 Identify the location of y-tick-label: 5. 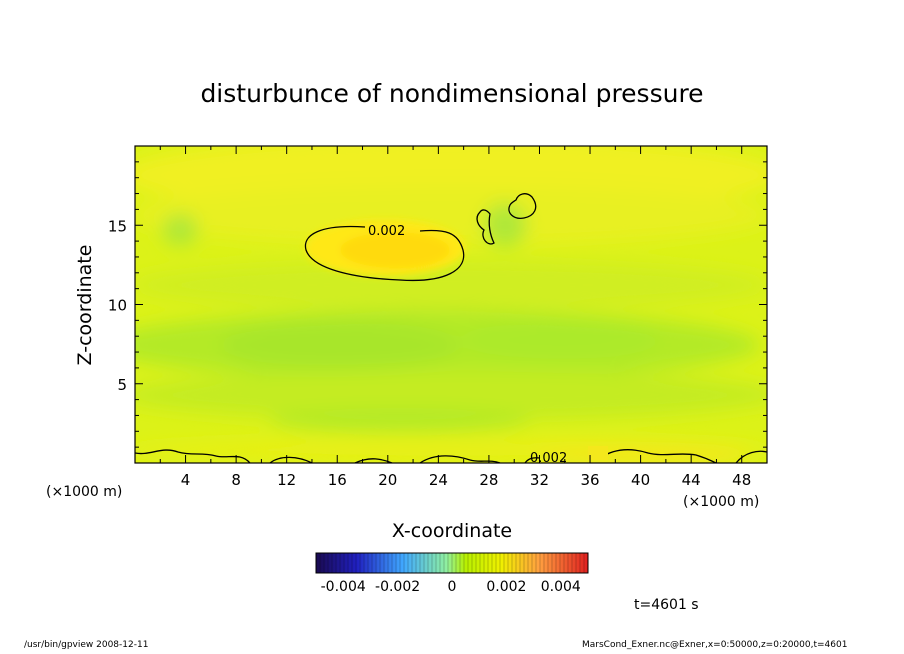
(122, 385).